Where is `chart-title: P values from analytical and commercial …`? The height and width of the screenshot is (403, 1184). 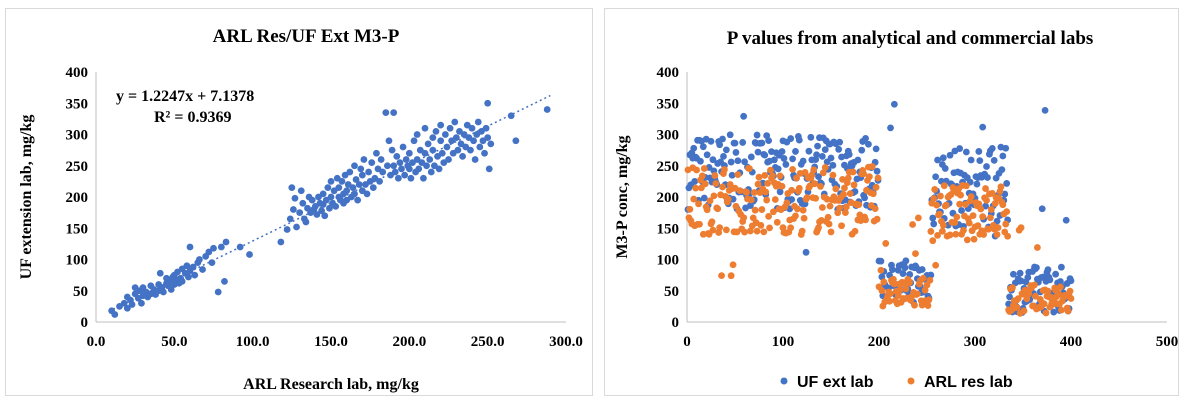 chart-title: P values from analytical and commercial … is located at coordinates (910, 38).